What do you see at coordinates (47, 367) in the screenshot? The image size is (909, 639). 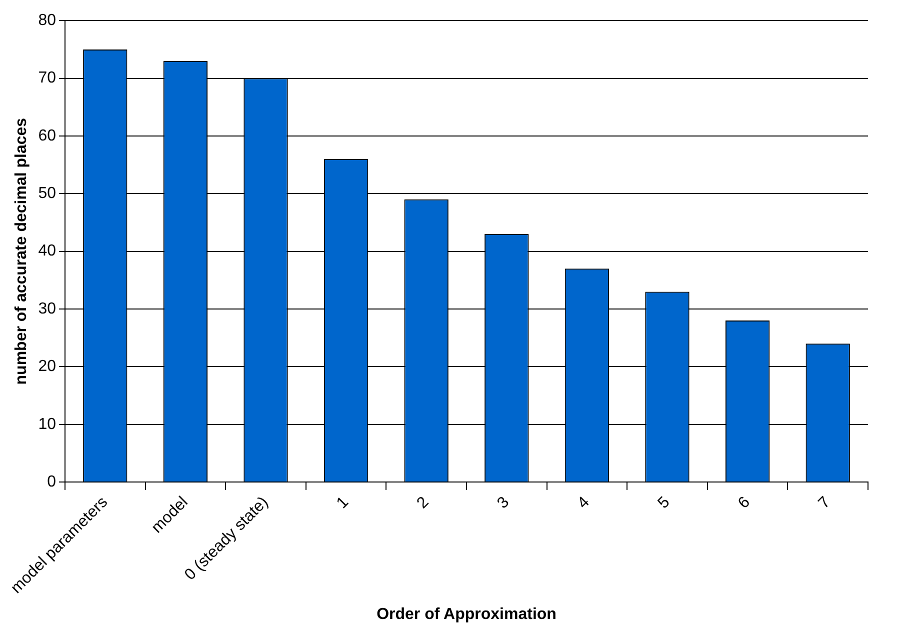 I see `y-tick-label: 20` at bounding box center [47, 367].